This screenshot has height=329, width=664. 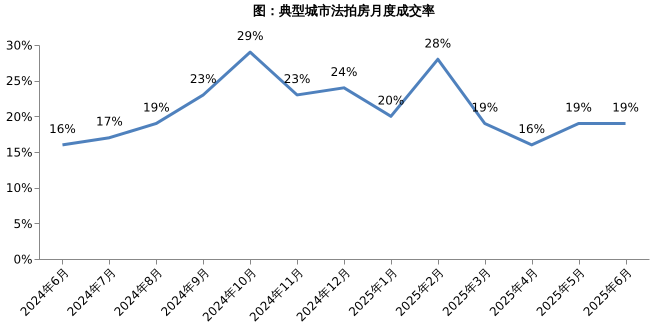 What do you see at coordinates (250, 36) in the screenshot?
I see `text: 29%` at bounding box center [250, 36].